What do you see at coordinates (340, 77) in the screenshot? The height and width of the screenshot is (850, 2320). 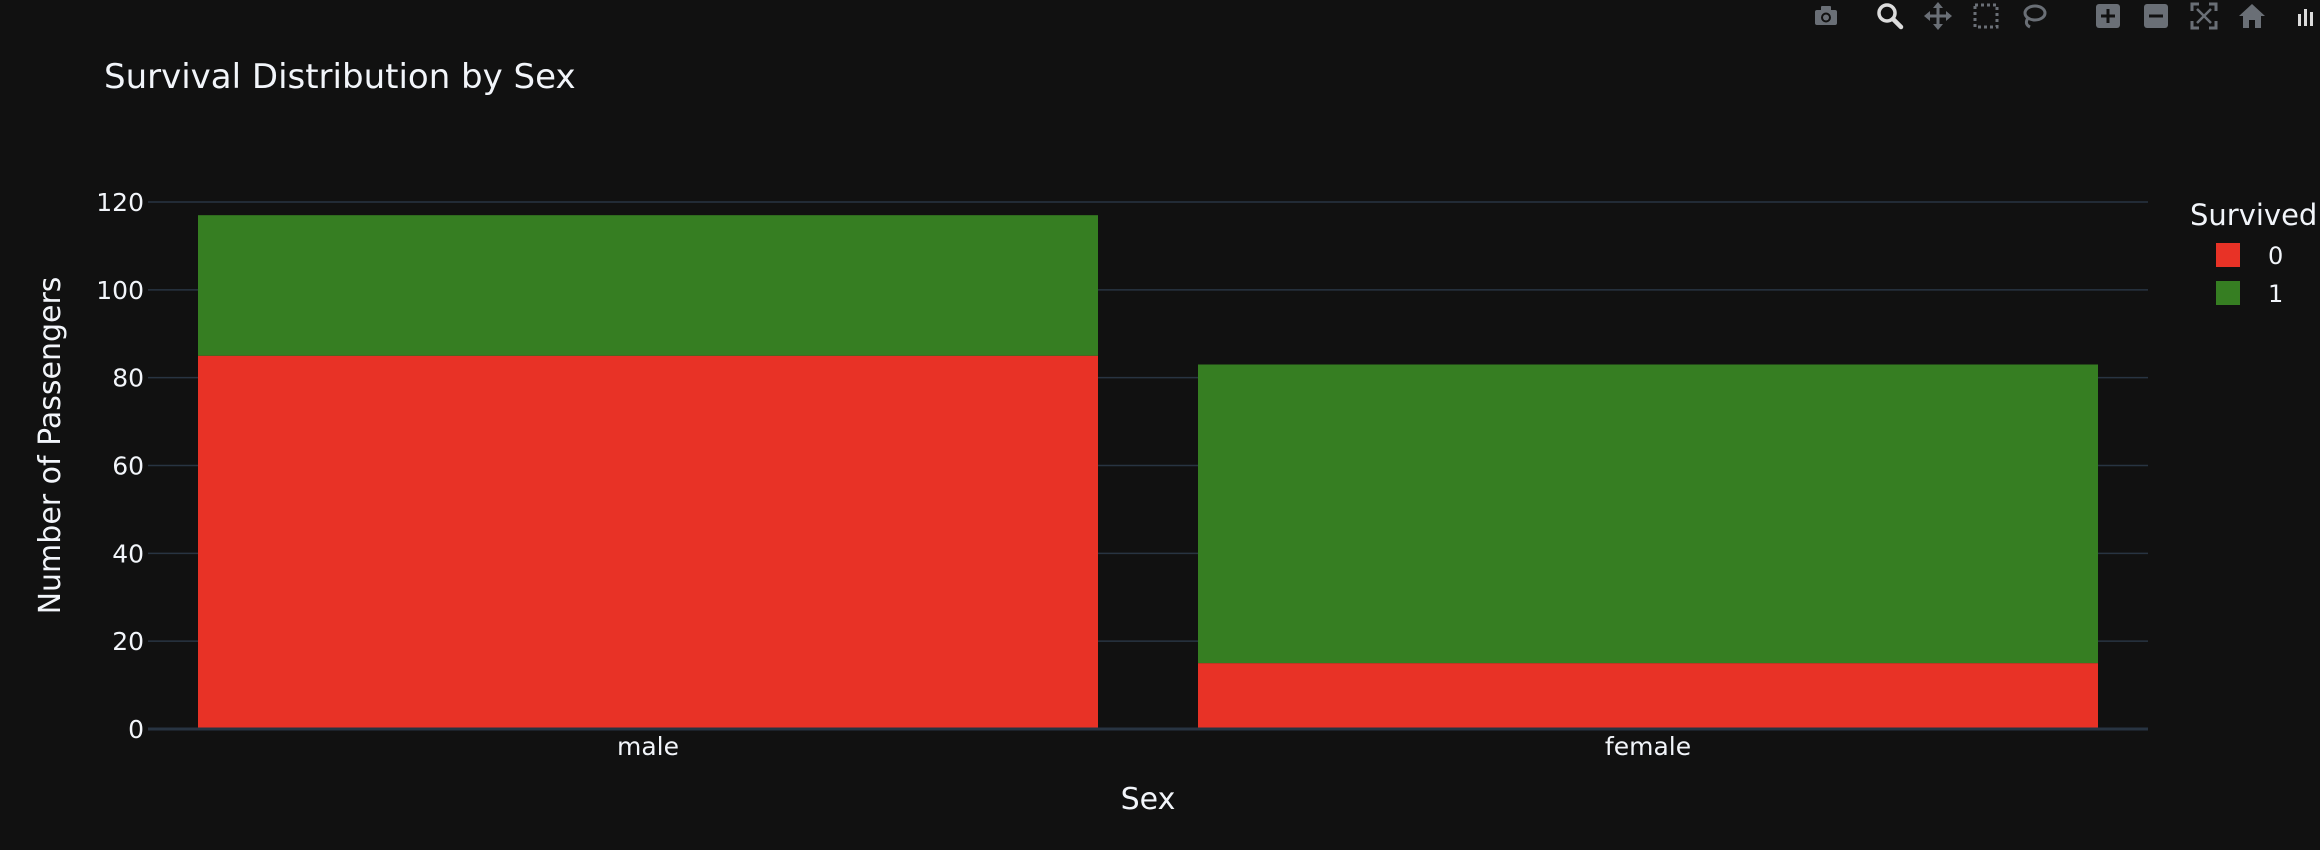 I see `chart-title: Survival Distribution by Sex` at bounding box center [340, 77].